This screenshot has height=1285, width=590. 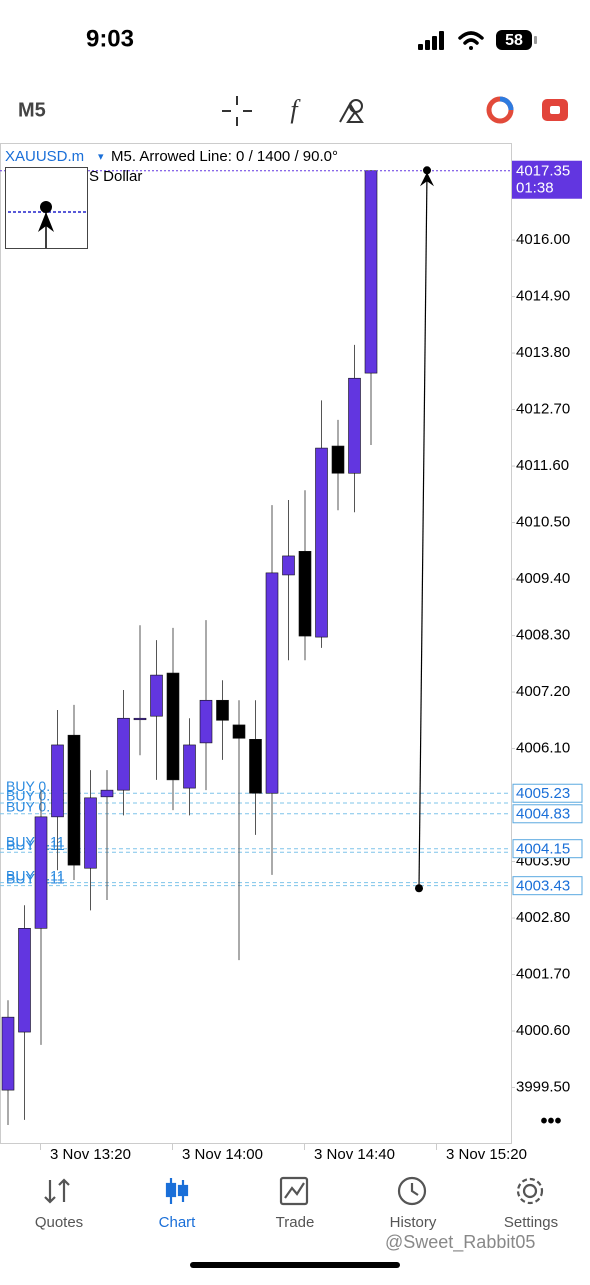 What do you see at coordinates (543, 171) in the screenshot?
I see `current-price-label: 4017.35` at bounding box center [543, 171].